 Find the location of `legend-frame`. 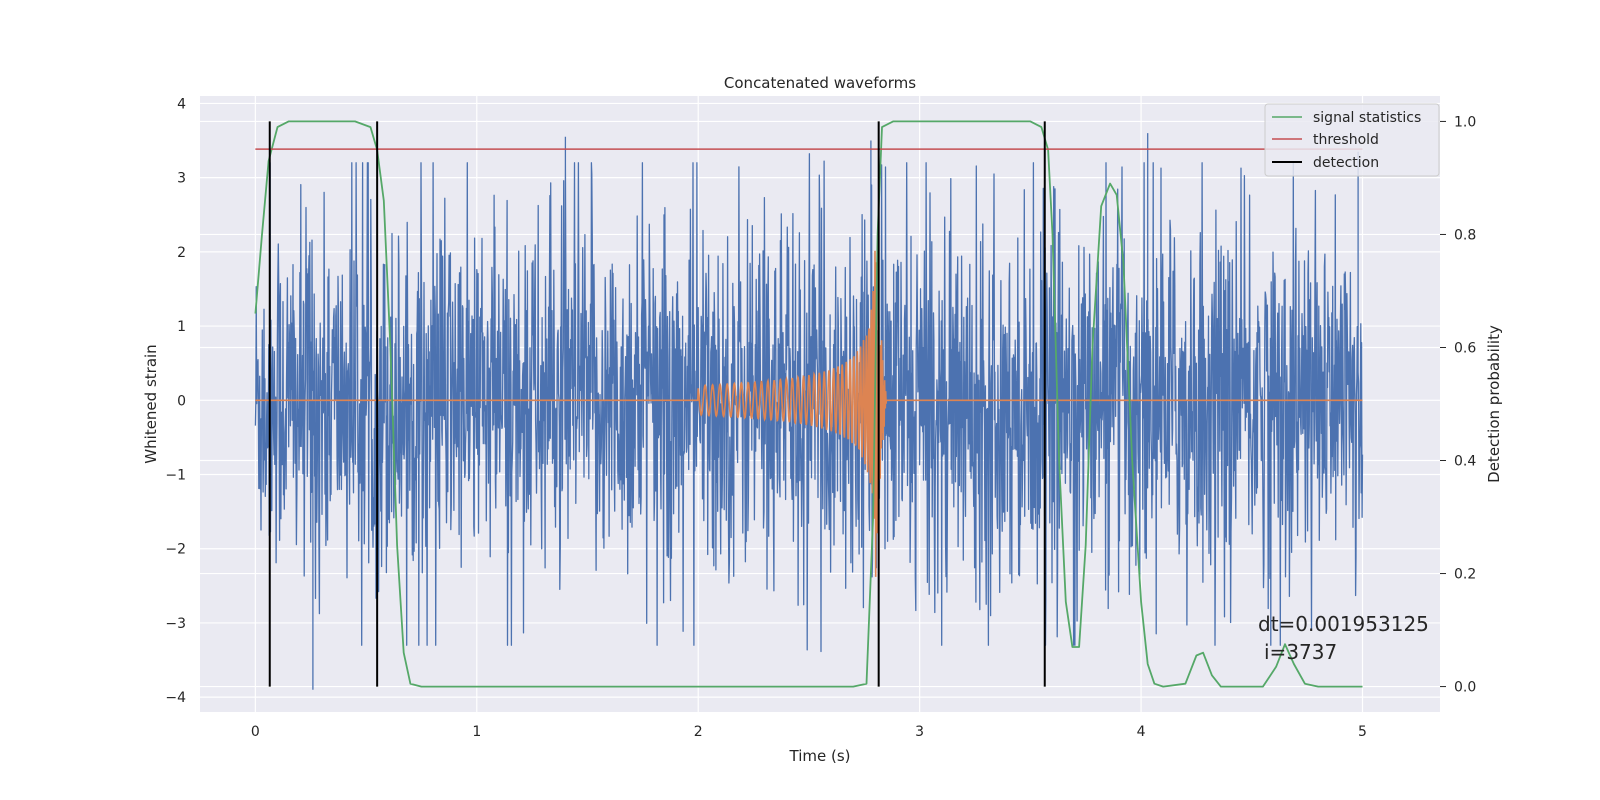

legend-frame is located at coordinates (1352, 140).